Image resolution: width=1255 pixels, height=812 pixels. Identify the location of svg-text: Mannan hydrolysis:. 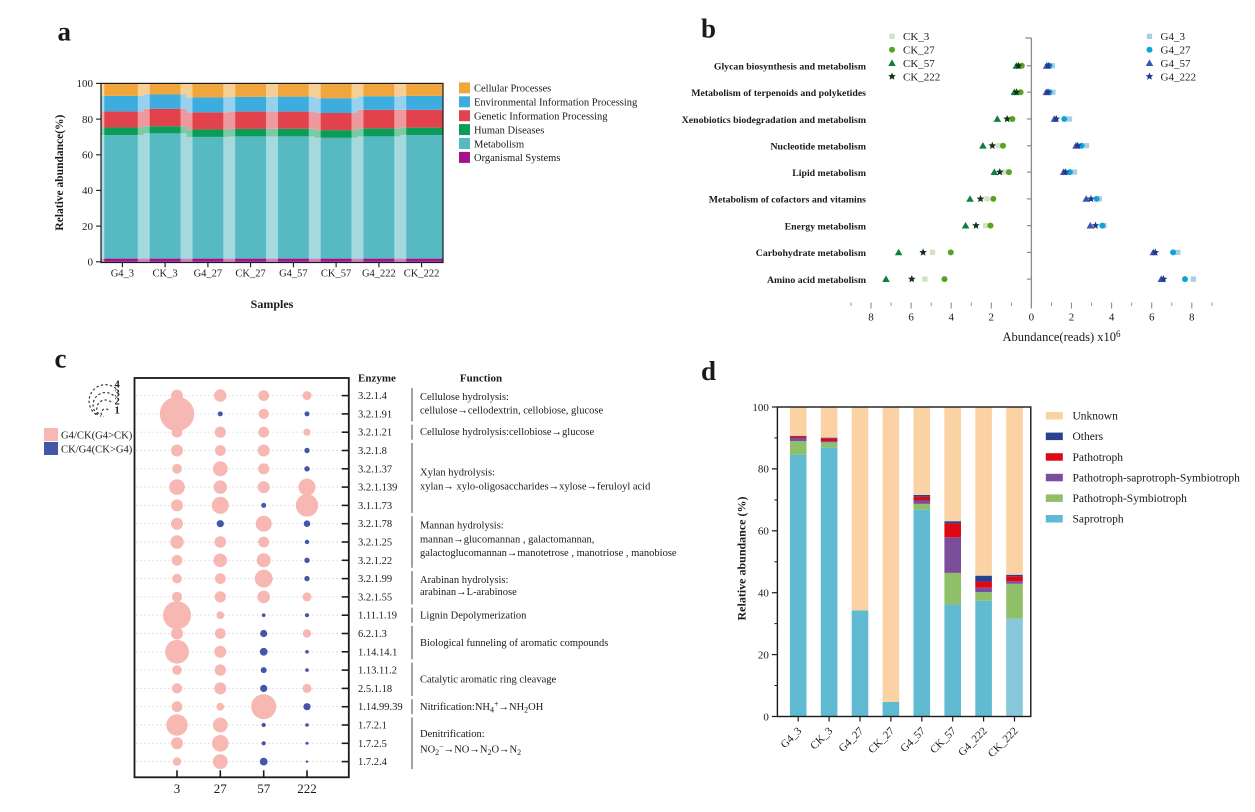
(462, 526).